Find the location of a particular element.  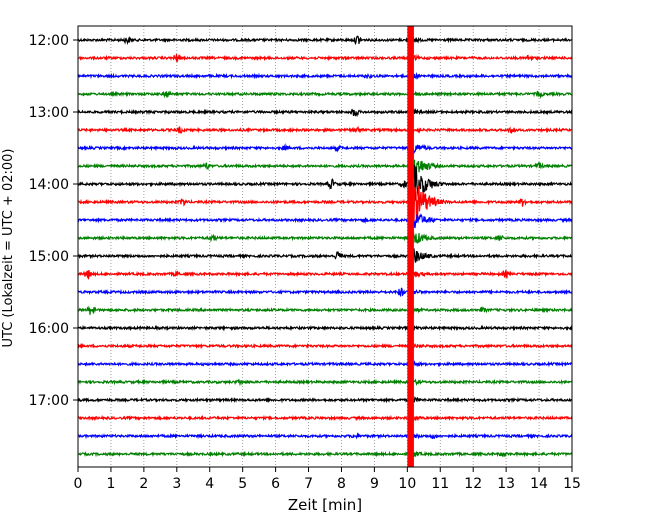

trace-15:30 is located at coordinates (325, 292).